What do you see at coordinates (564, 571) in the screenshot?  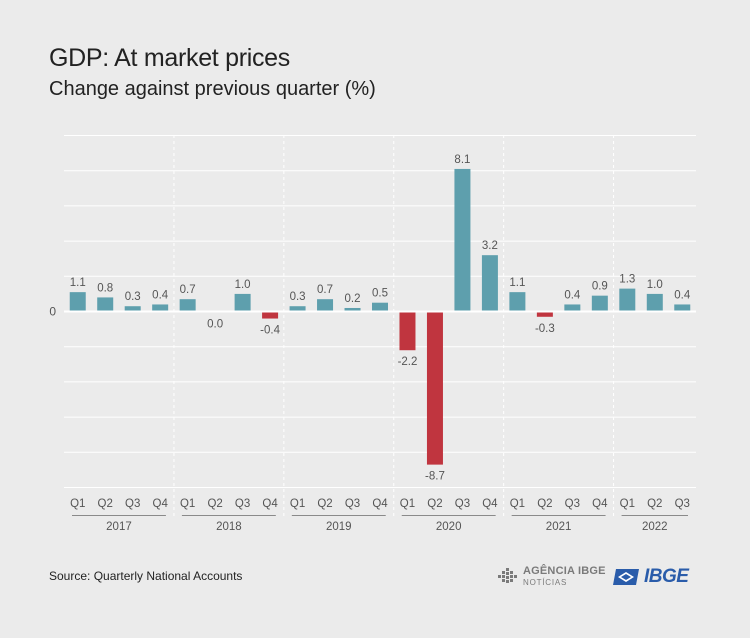 I see `agencia-line1: AGÊNCIA IBGE` at bounding box center [564, 571].